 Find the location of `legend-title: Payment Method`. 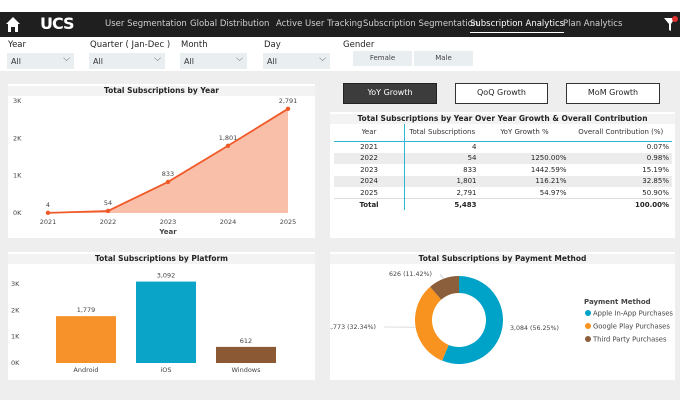

legend-title: Payment Method is located at coordinates (617, 302).